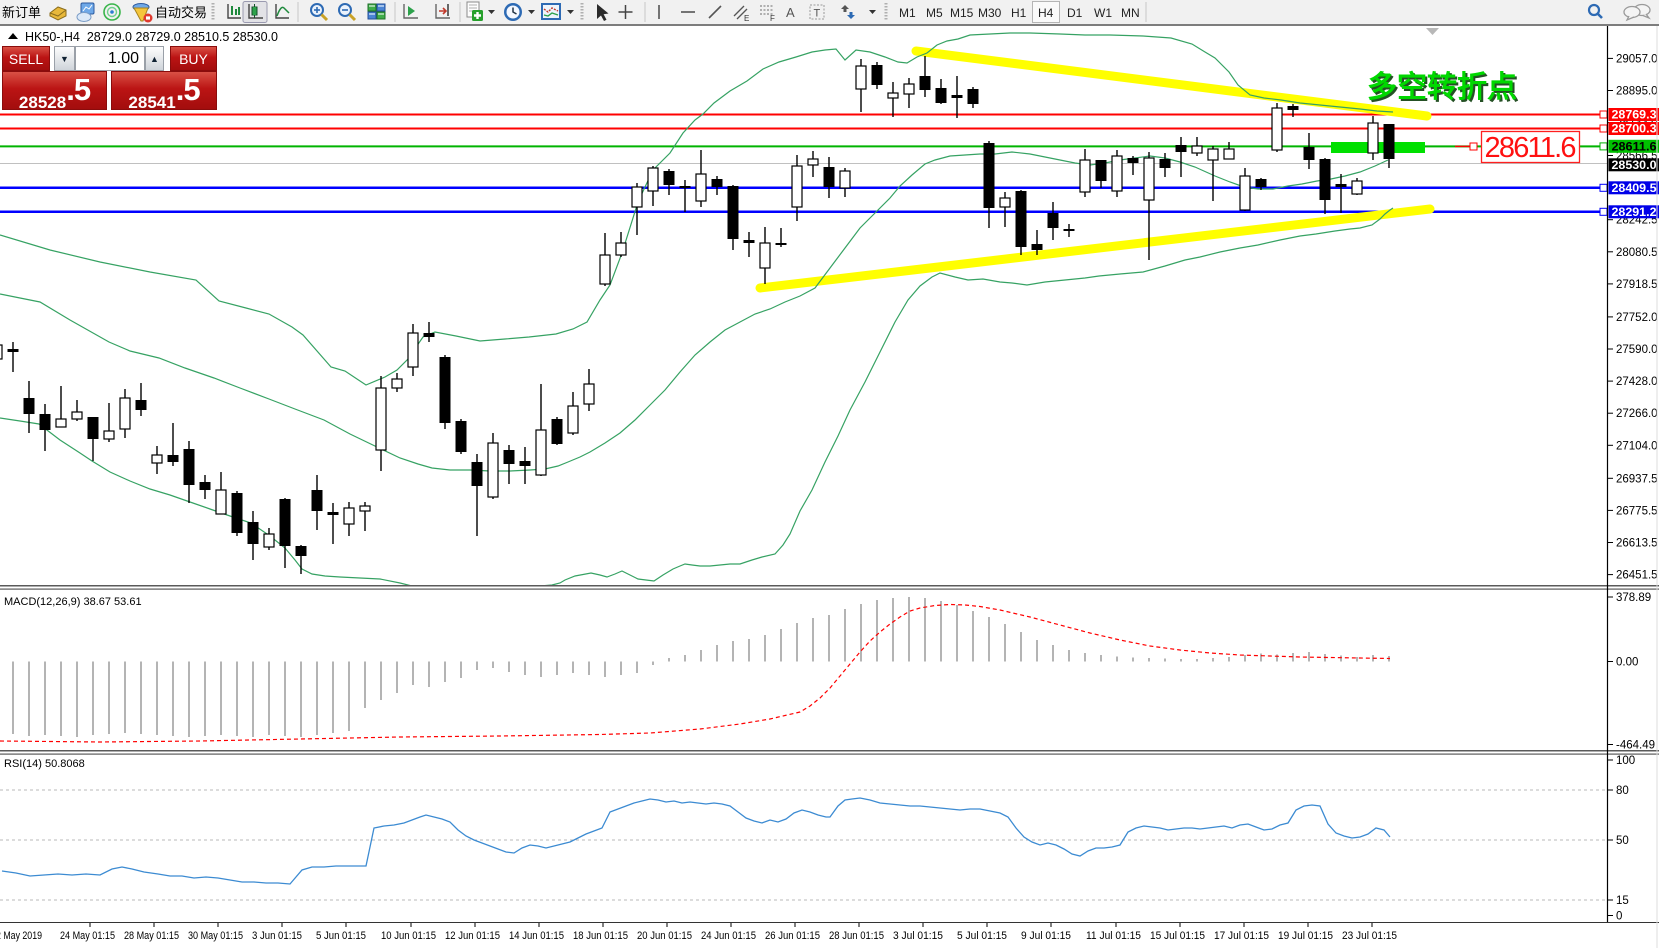 This screenshot has height=948, width=1659. I want to click on svg-text: 27428.0, so click(1637, 382).